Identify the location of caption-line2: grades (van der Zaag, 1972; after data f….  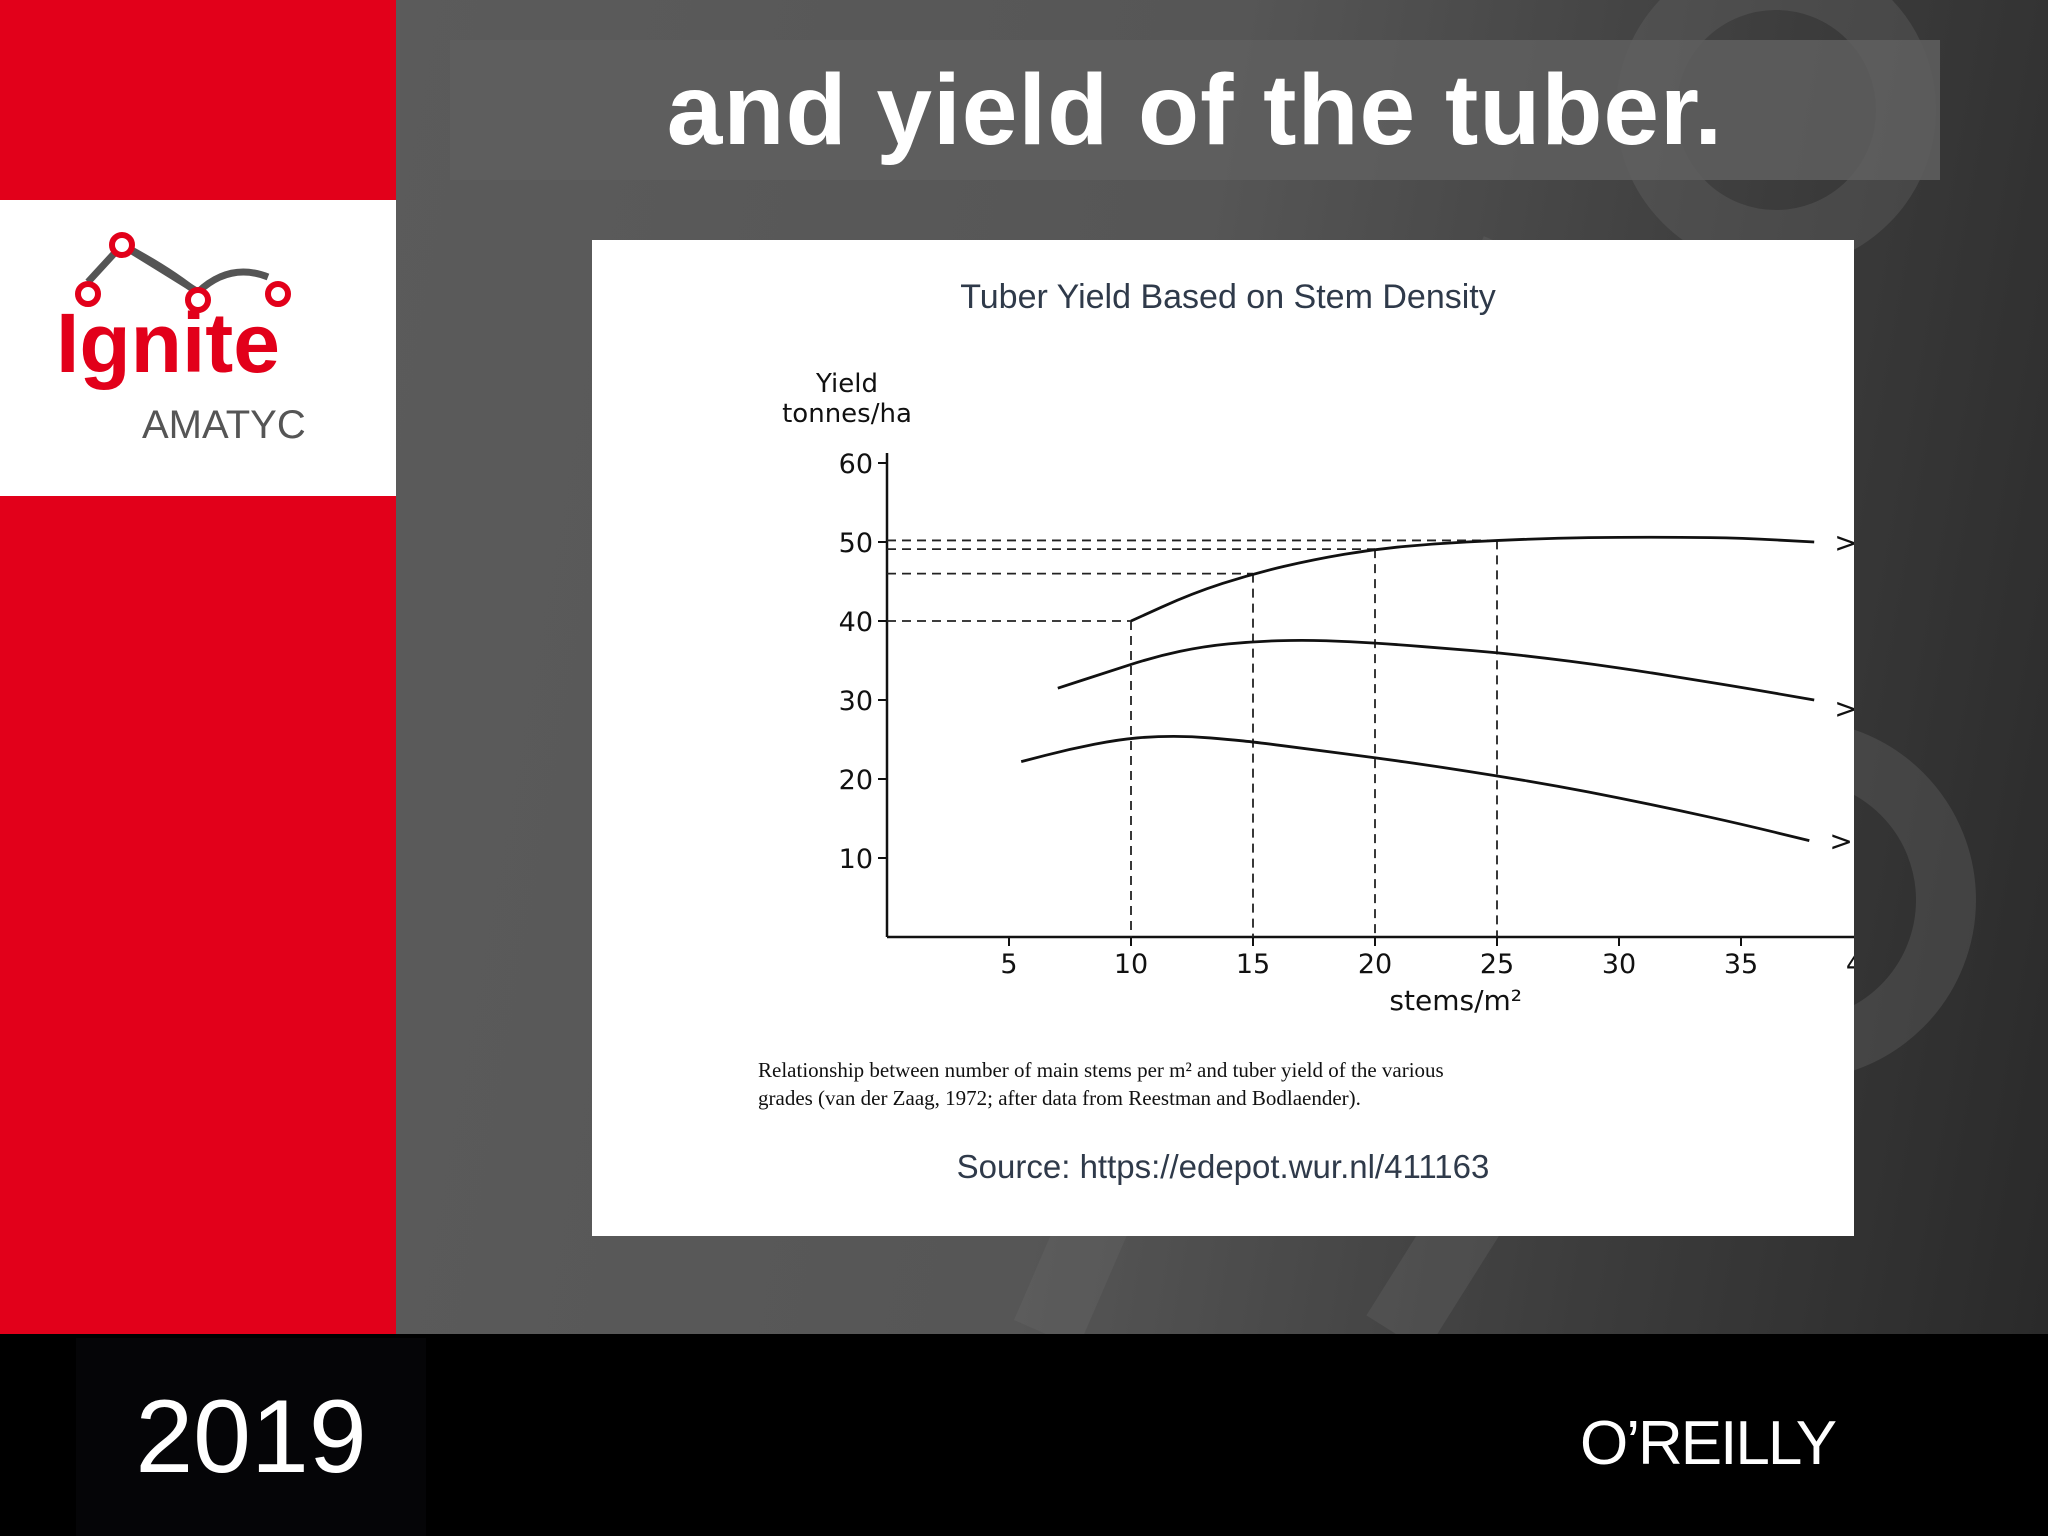
(1059, 1098).